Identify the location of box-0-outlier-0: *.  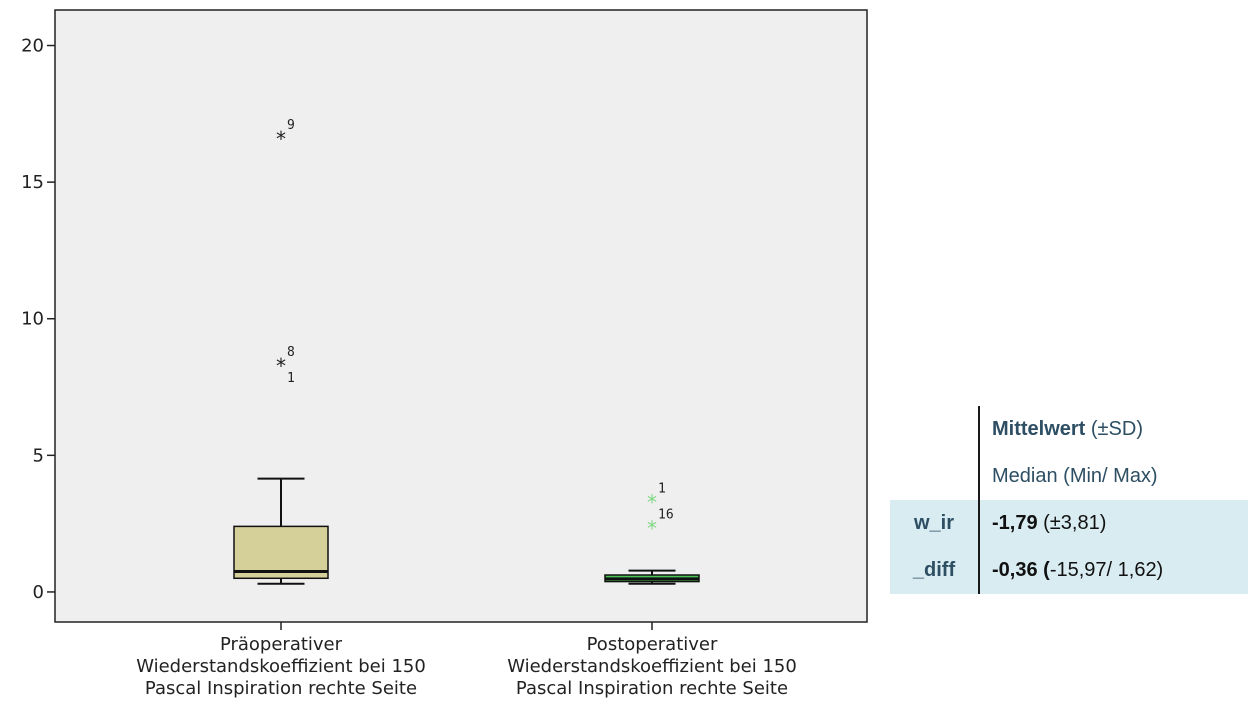
(281, 139).